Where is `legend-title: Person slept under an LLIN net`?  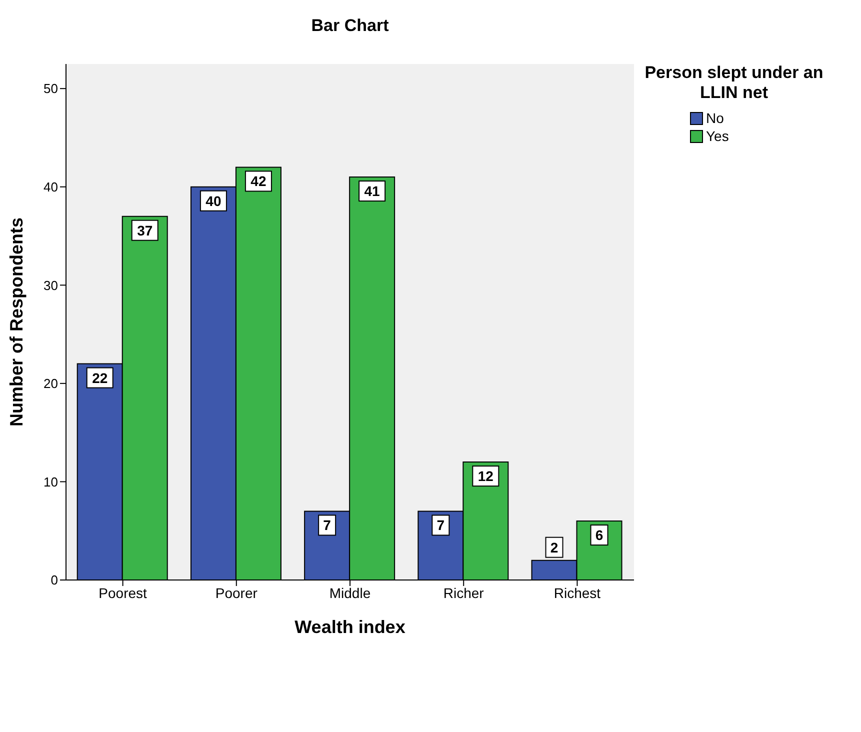
legend-title: Person slept under an LLIN net is located at coordinates (734, 83).